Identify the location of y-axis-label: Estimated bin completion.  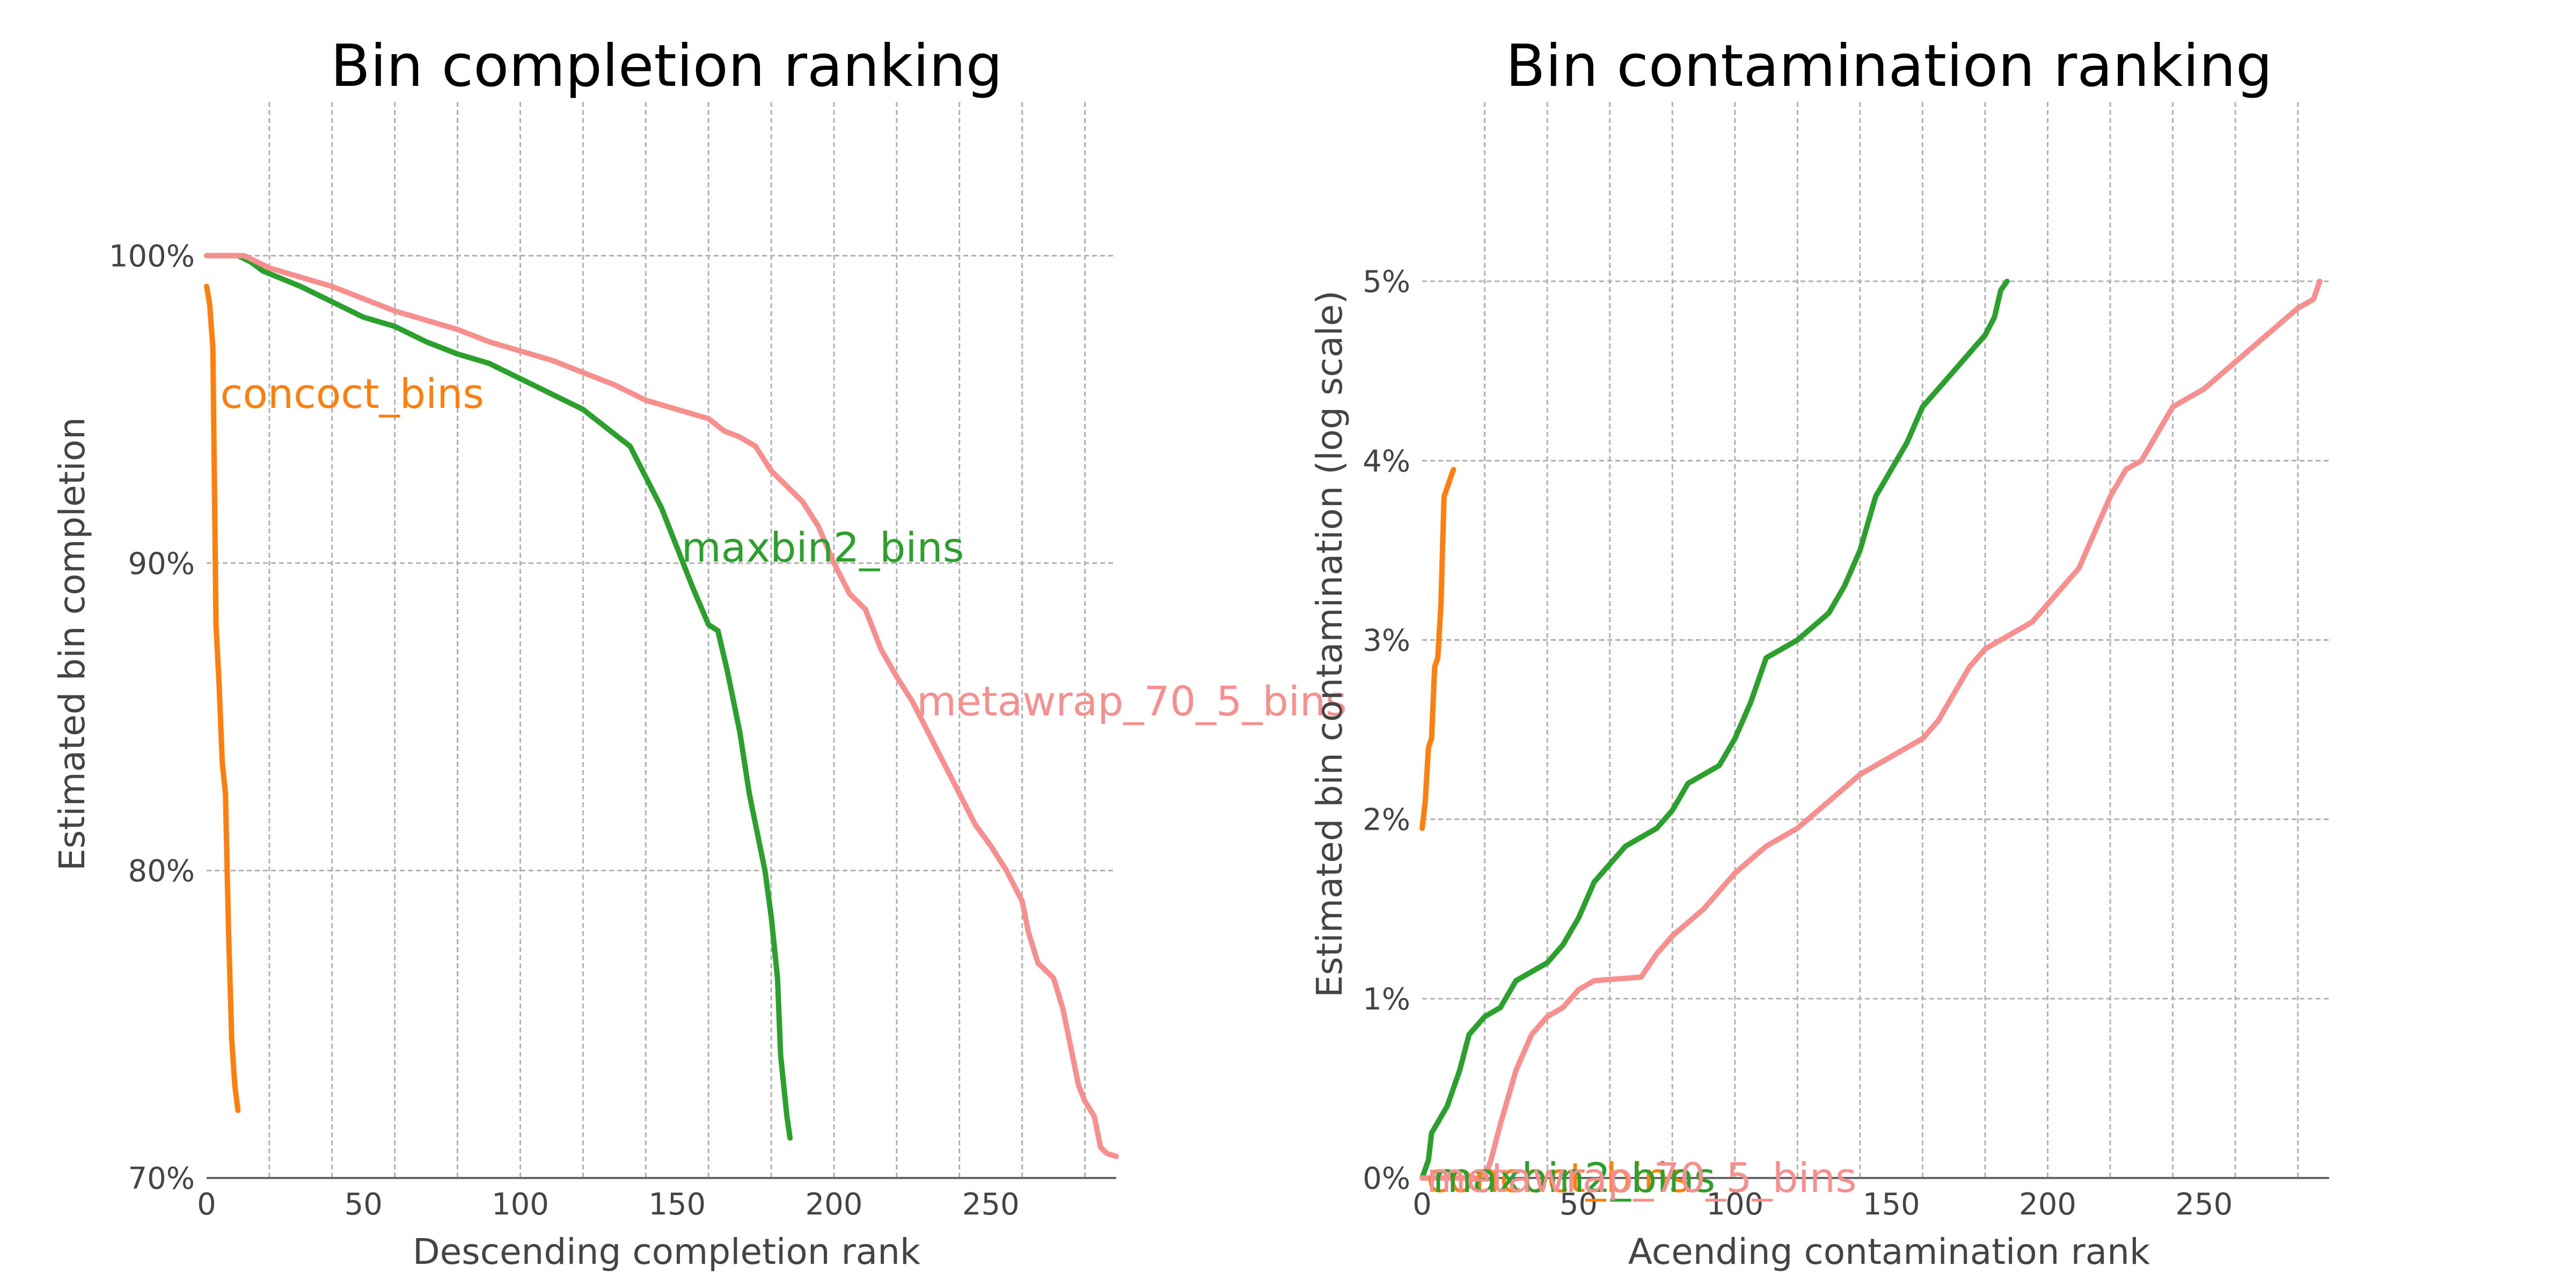
(72, 644).